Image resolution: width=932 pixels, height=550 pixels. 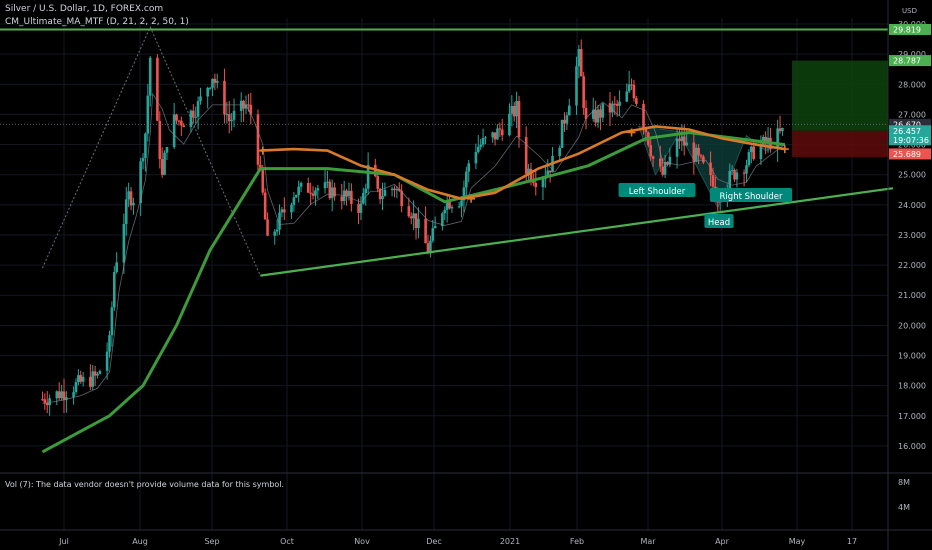 I want to click on price-marker-label: 25.689, so click(x=907, y=154).